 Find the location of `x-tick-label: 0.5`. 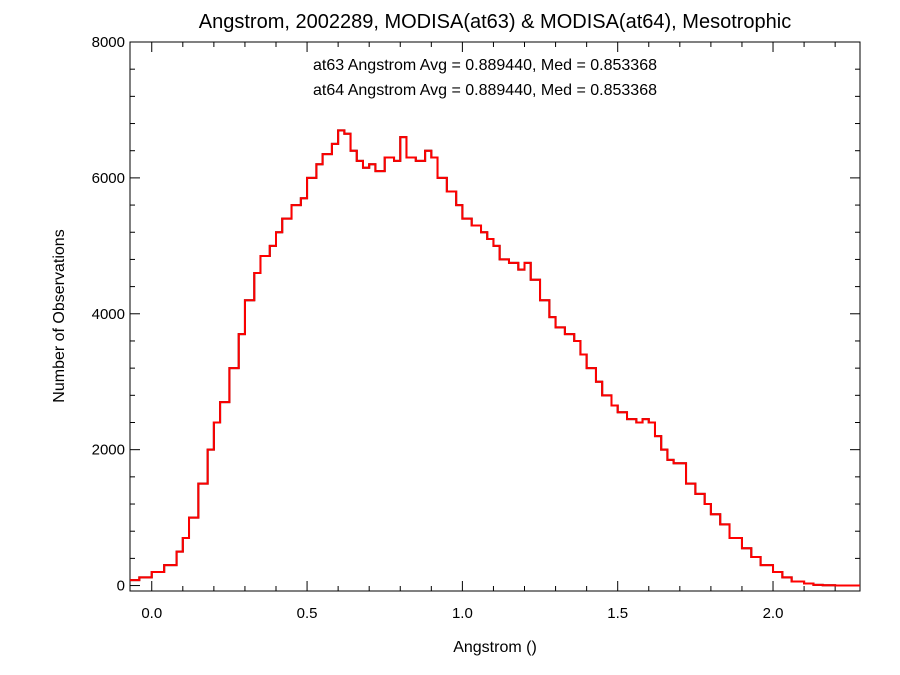

x-tick-label: 0.5 is located at coordinates (307, 613).